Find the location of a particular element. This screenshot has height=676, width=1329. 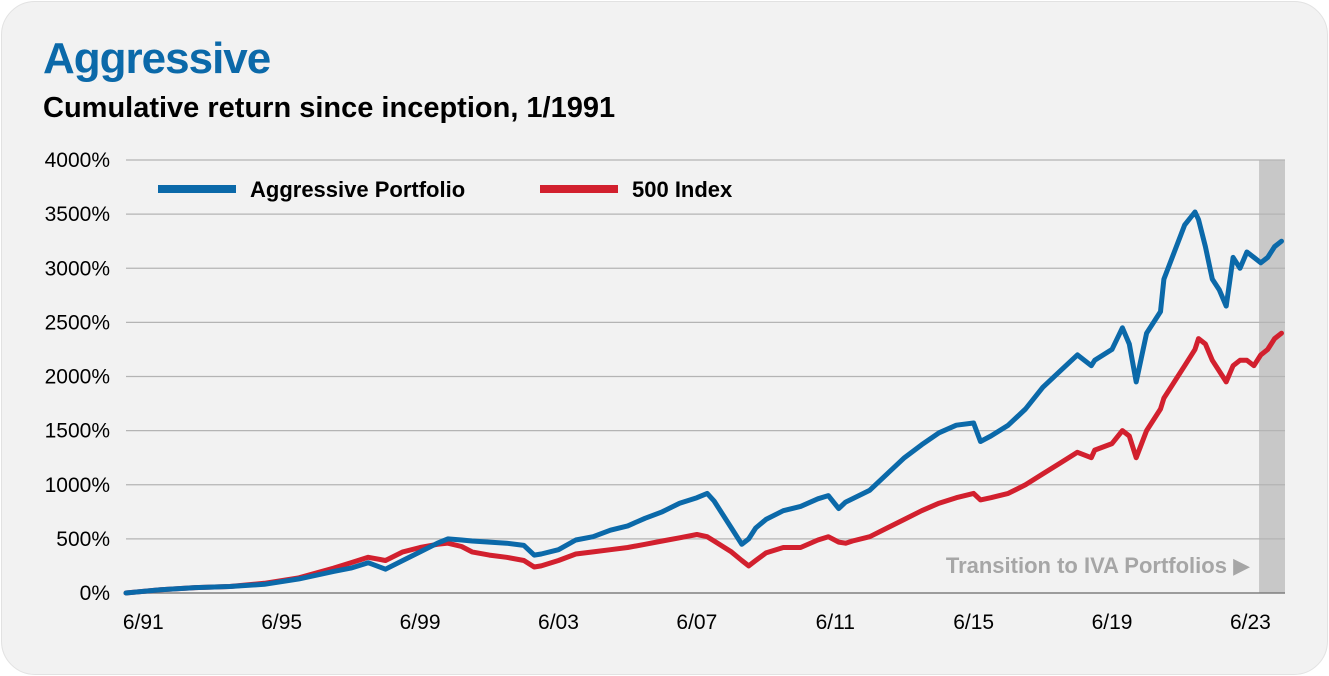

y-tick-label: 0% is located at coordinates (95, 593).